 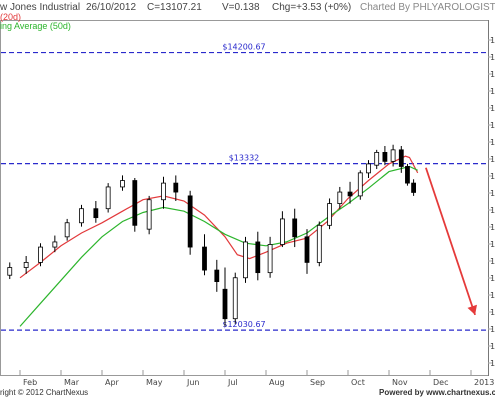 I want to click on change-readout: Chg=+3.53 (+0%), so click(x=312, y=7).